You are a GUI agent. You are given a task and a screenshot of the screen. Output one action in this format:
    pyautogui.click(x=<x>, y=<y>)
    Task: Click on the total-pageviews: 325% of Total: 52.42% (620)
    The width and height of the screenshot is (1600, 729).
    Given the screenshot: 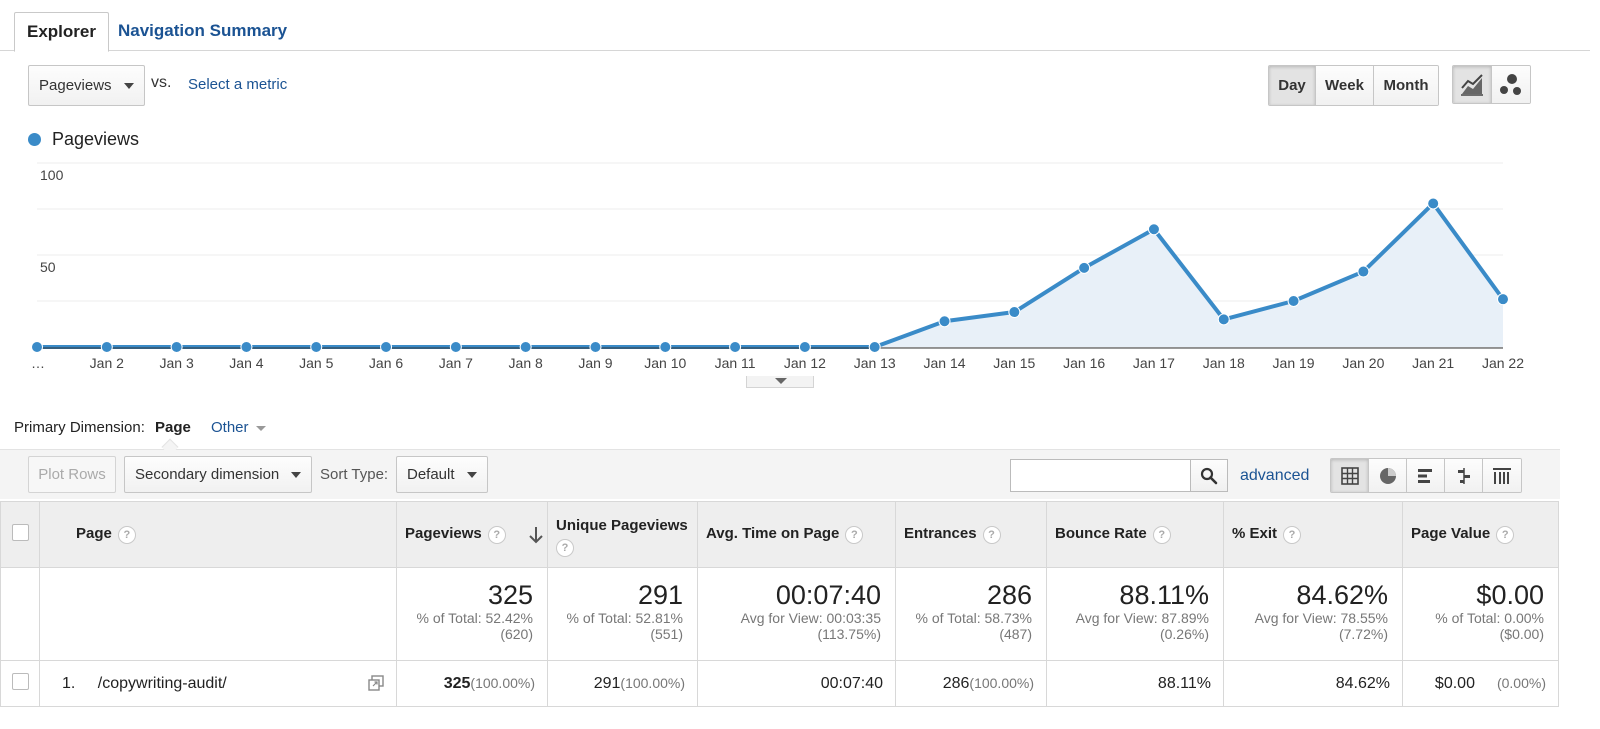 What is the action you would take?
    pyautogui.click(x=472, y=614)
    